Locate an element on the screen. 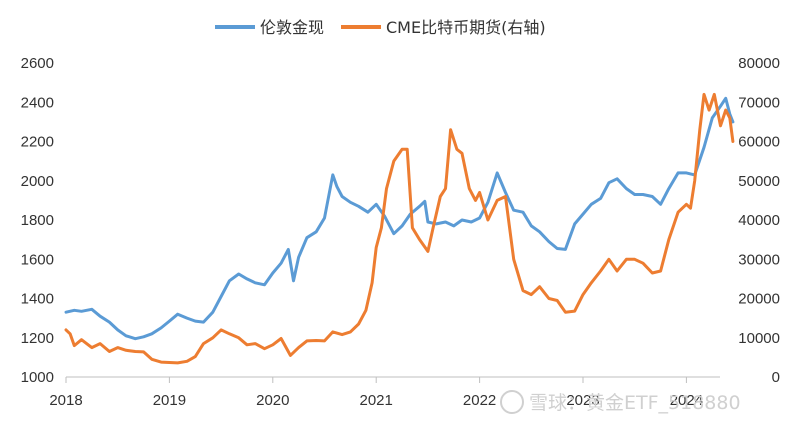 The height and width of the screenshot is (429, 800). left-y-tick-label: 1800 is located at coordinates (37, 220).